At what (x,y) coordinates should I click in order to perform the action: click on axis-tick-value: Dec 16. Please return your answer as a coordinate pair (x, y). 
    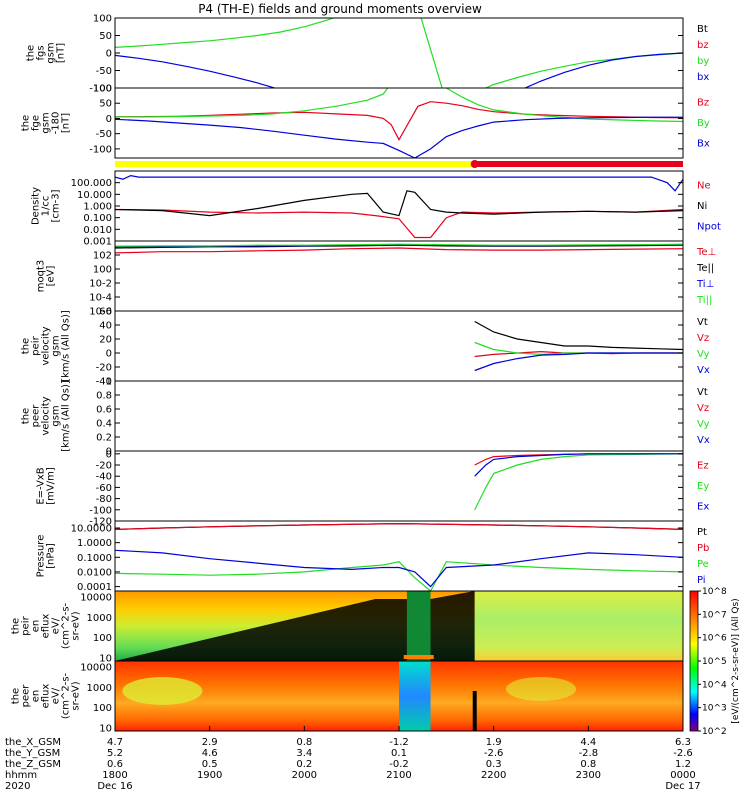
    Looking at the image, I should click on (114, 786).